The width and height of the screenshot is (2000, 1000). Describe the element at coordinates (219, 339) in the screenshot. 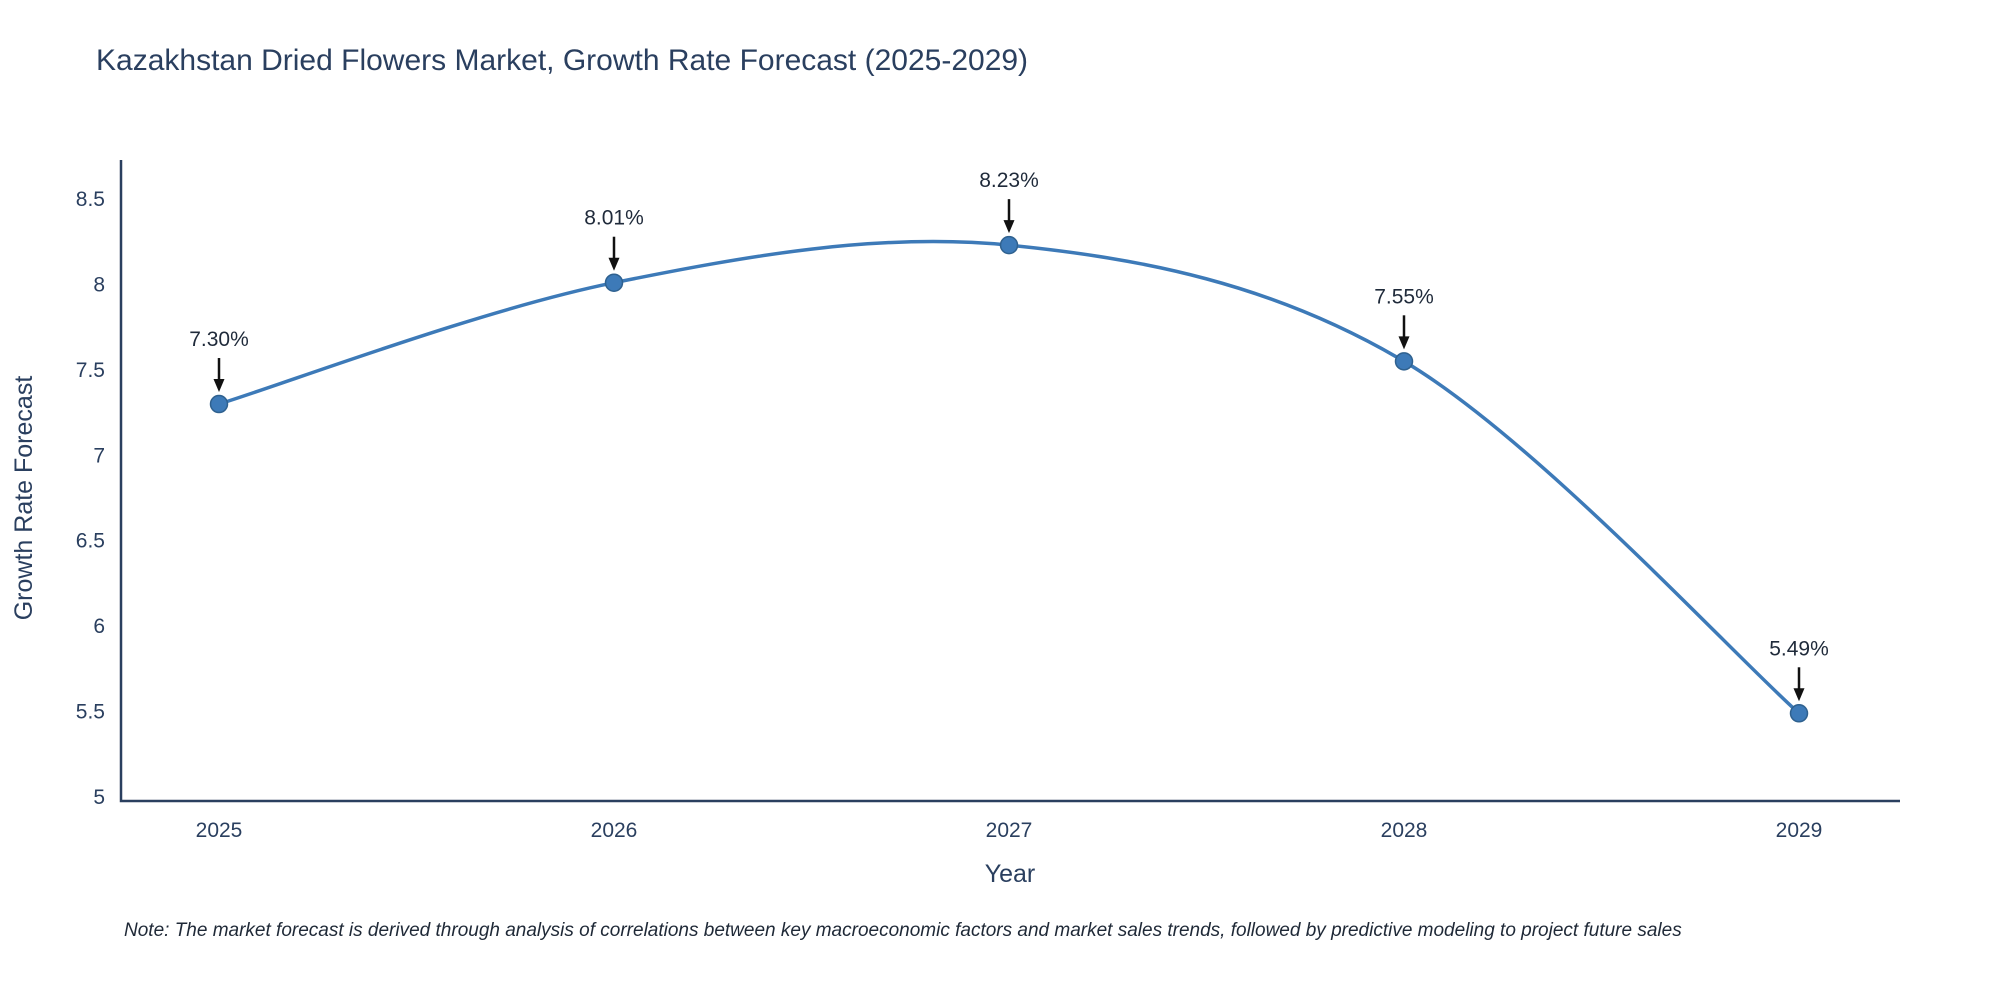

I see `point-annotation: 7.30%` at that location.